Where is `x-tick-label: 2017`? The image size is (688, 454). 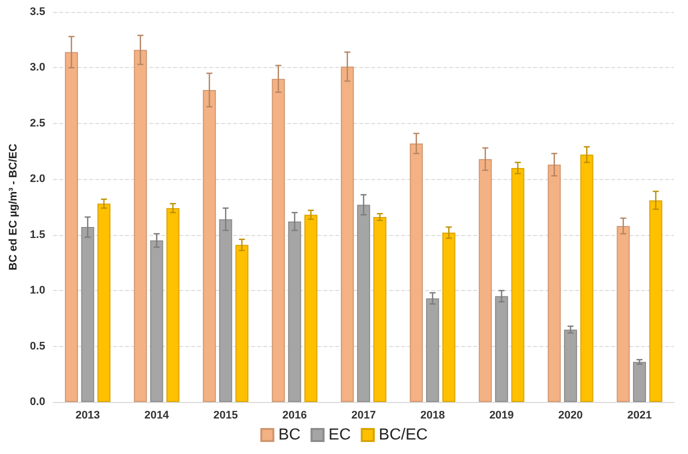
x-tick-label: 2017 is located at coordinates (363, 416).